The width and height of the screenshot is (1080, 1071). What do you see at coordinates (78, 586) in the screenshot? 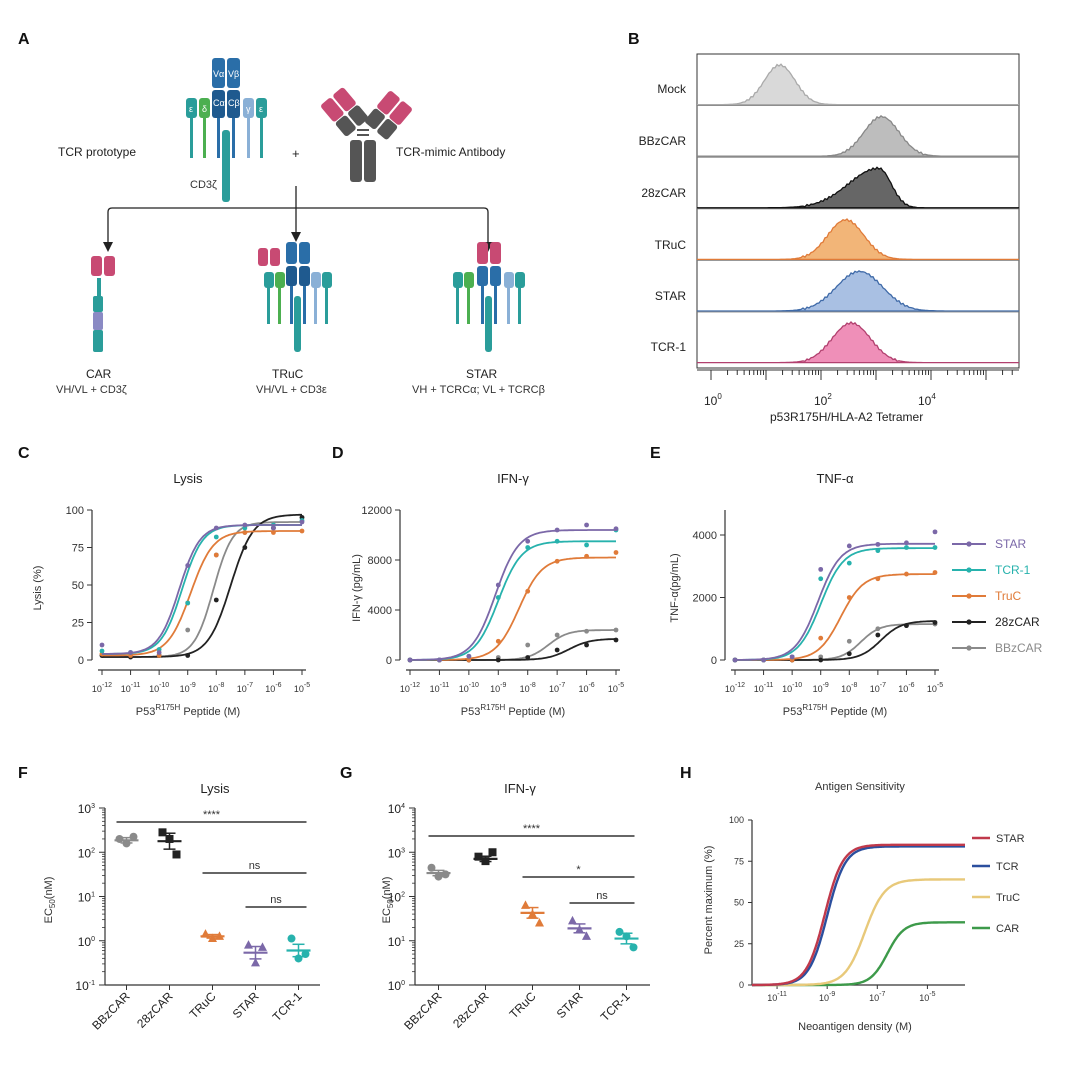
I see `y-tick-label: 50` at bounding box center [78, 586].